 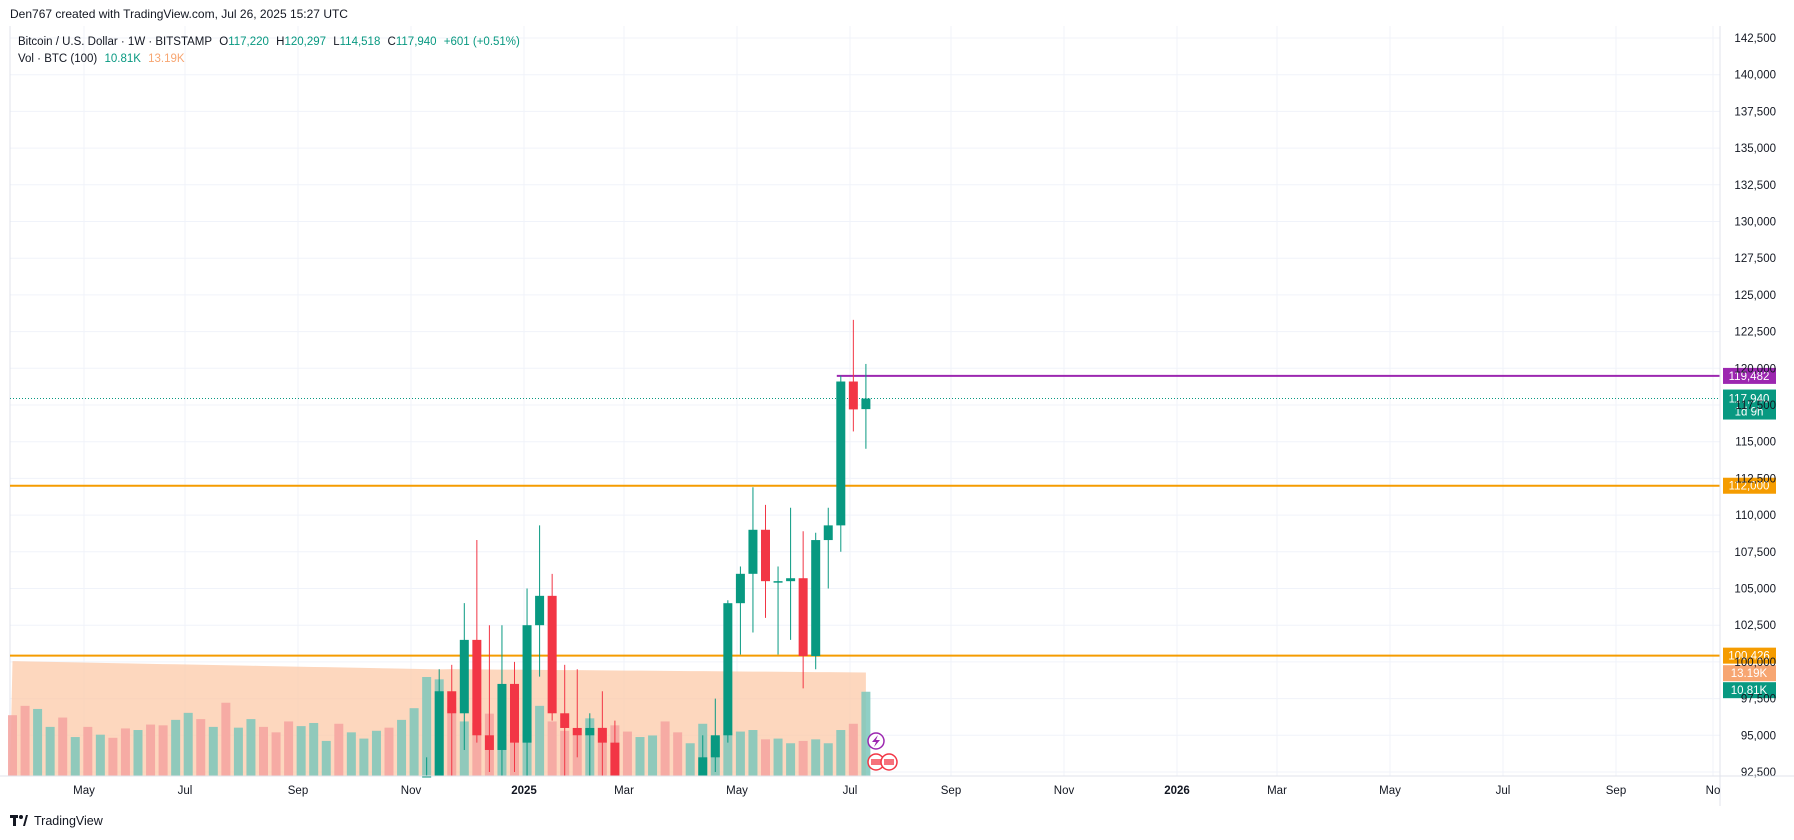 I want to click on level-price-tag-label: 119,482, so click(x=1749, y=377).